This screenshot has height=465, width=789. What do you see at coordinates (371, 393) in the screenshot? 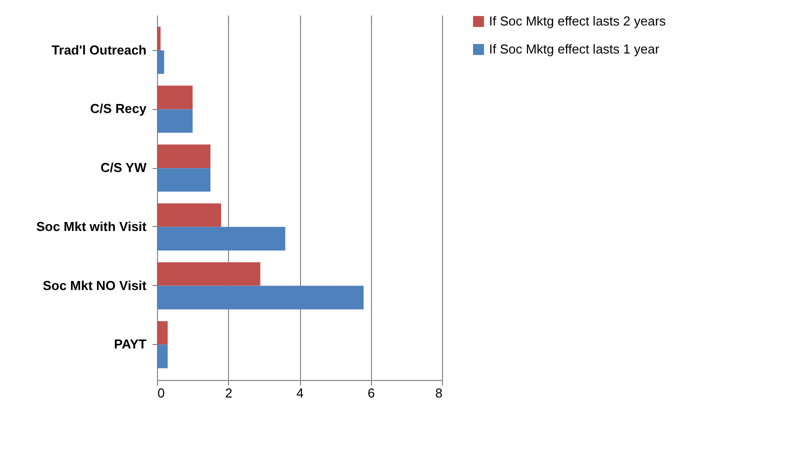
I see `x-tick-label: 6` at bounding box center [371, 393].